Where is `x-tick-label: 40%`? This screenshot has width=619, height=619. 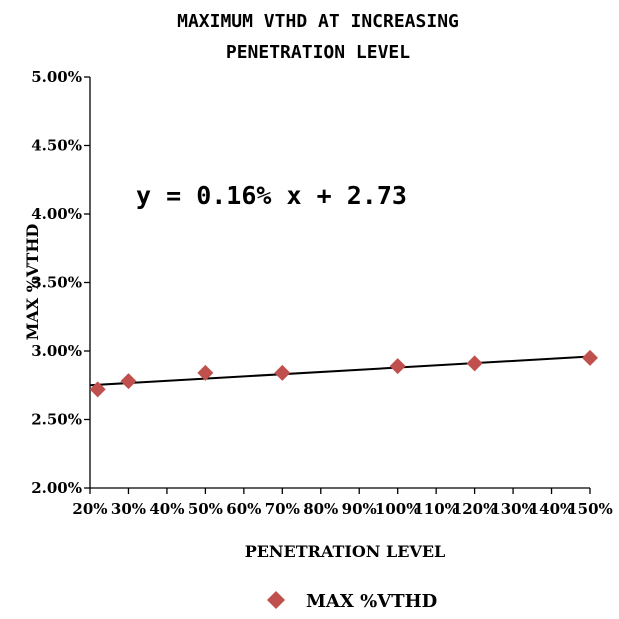 x-tick-label: 40% is located at coordinates (166, 509).